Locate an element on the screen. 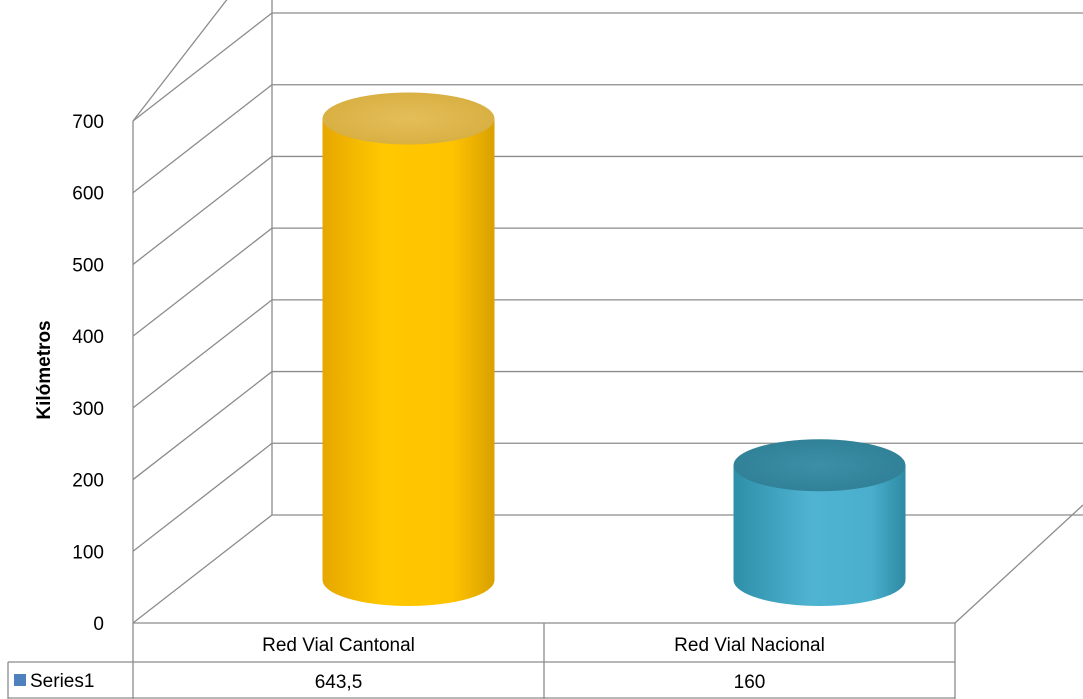 The height and width of the screenshot is (699, 1083). cylinder-nacional is located at coordinates (819, 522).